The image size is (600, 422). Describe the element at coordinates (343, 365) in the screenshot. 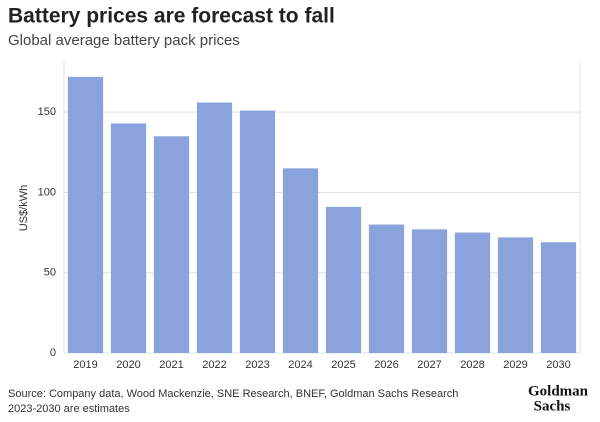

I see `x-tick-label: 2025` at that location.